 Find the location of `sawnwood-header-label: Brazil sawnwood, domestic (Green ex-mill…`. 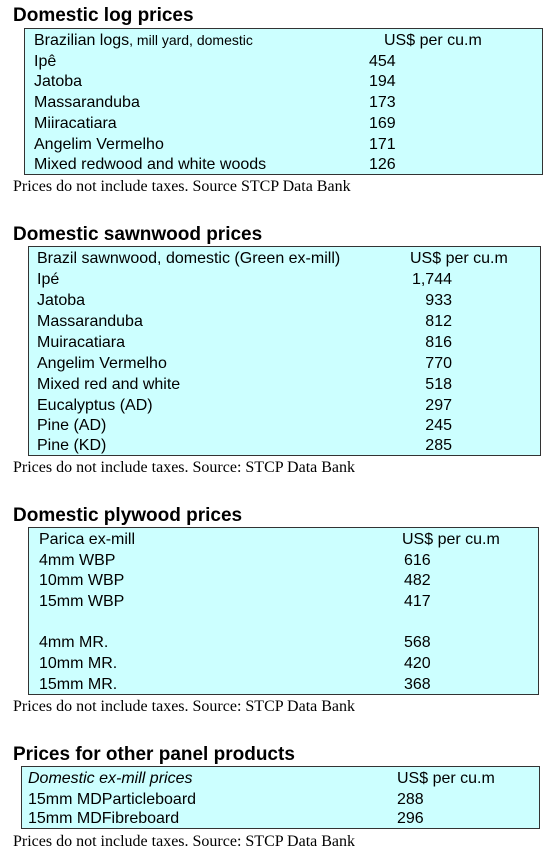

sawnwood-header-label: Brazil sawnwood, domestic (Green ex-mill… is located at coordinates (189, 258).